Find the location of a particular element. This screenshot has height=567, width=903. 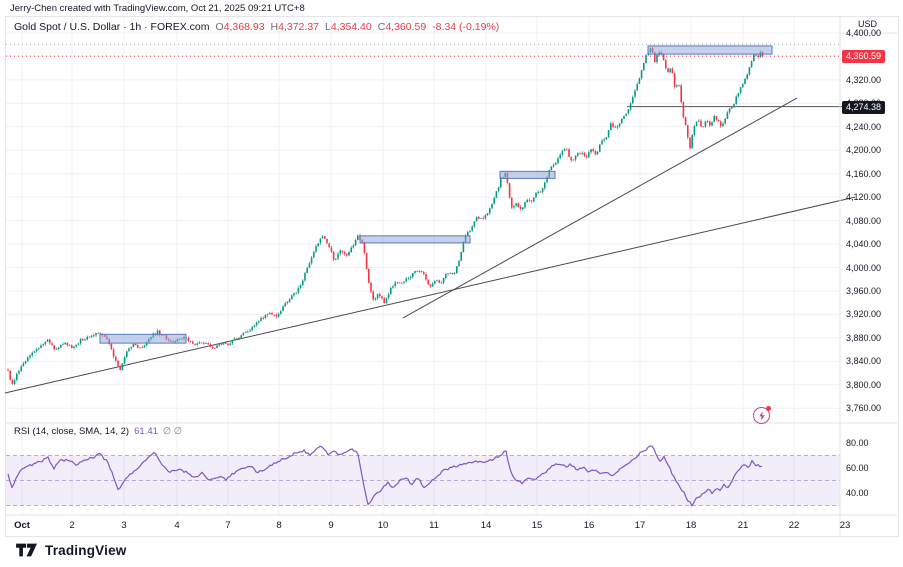

time-tick-label: 15 is located at coordinates (537, 525).